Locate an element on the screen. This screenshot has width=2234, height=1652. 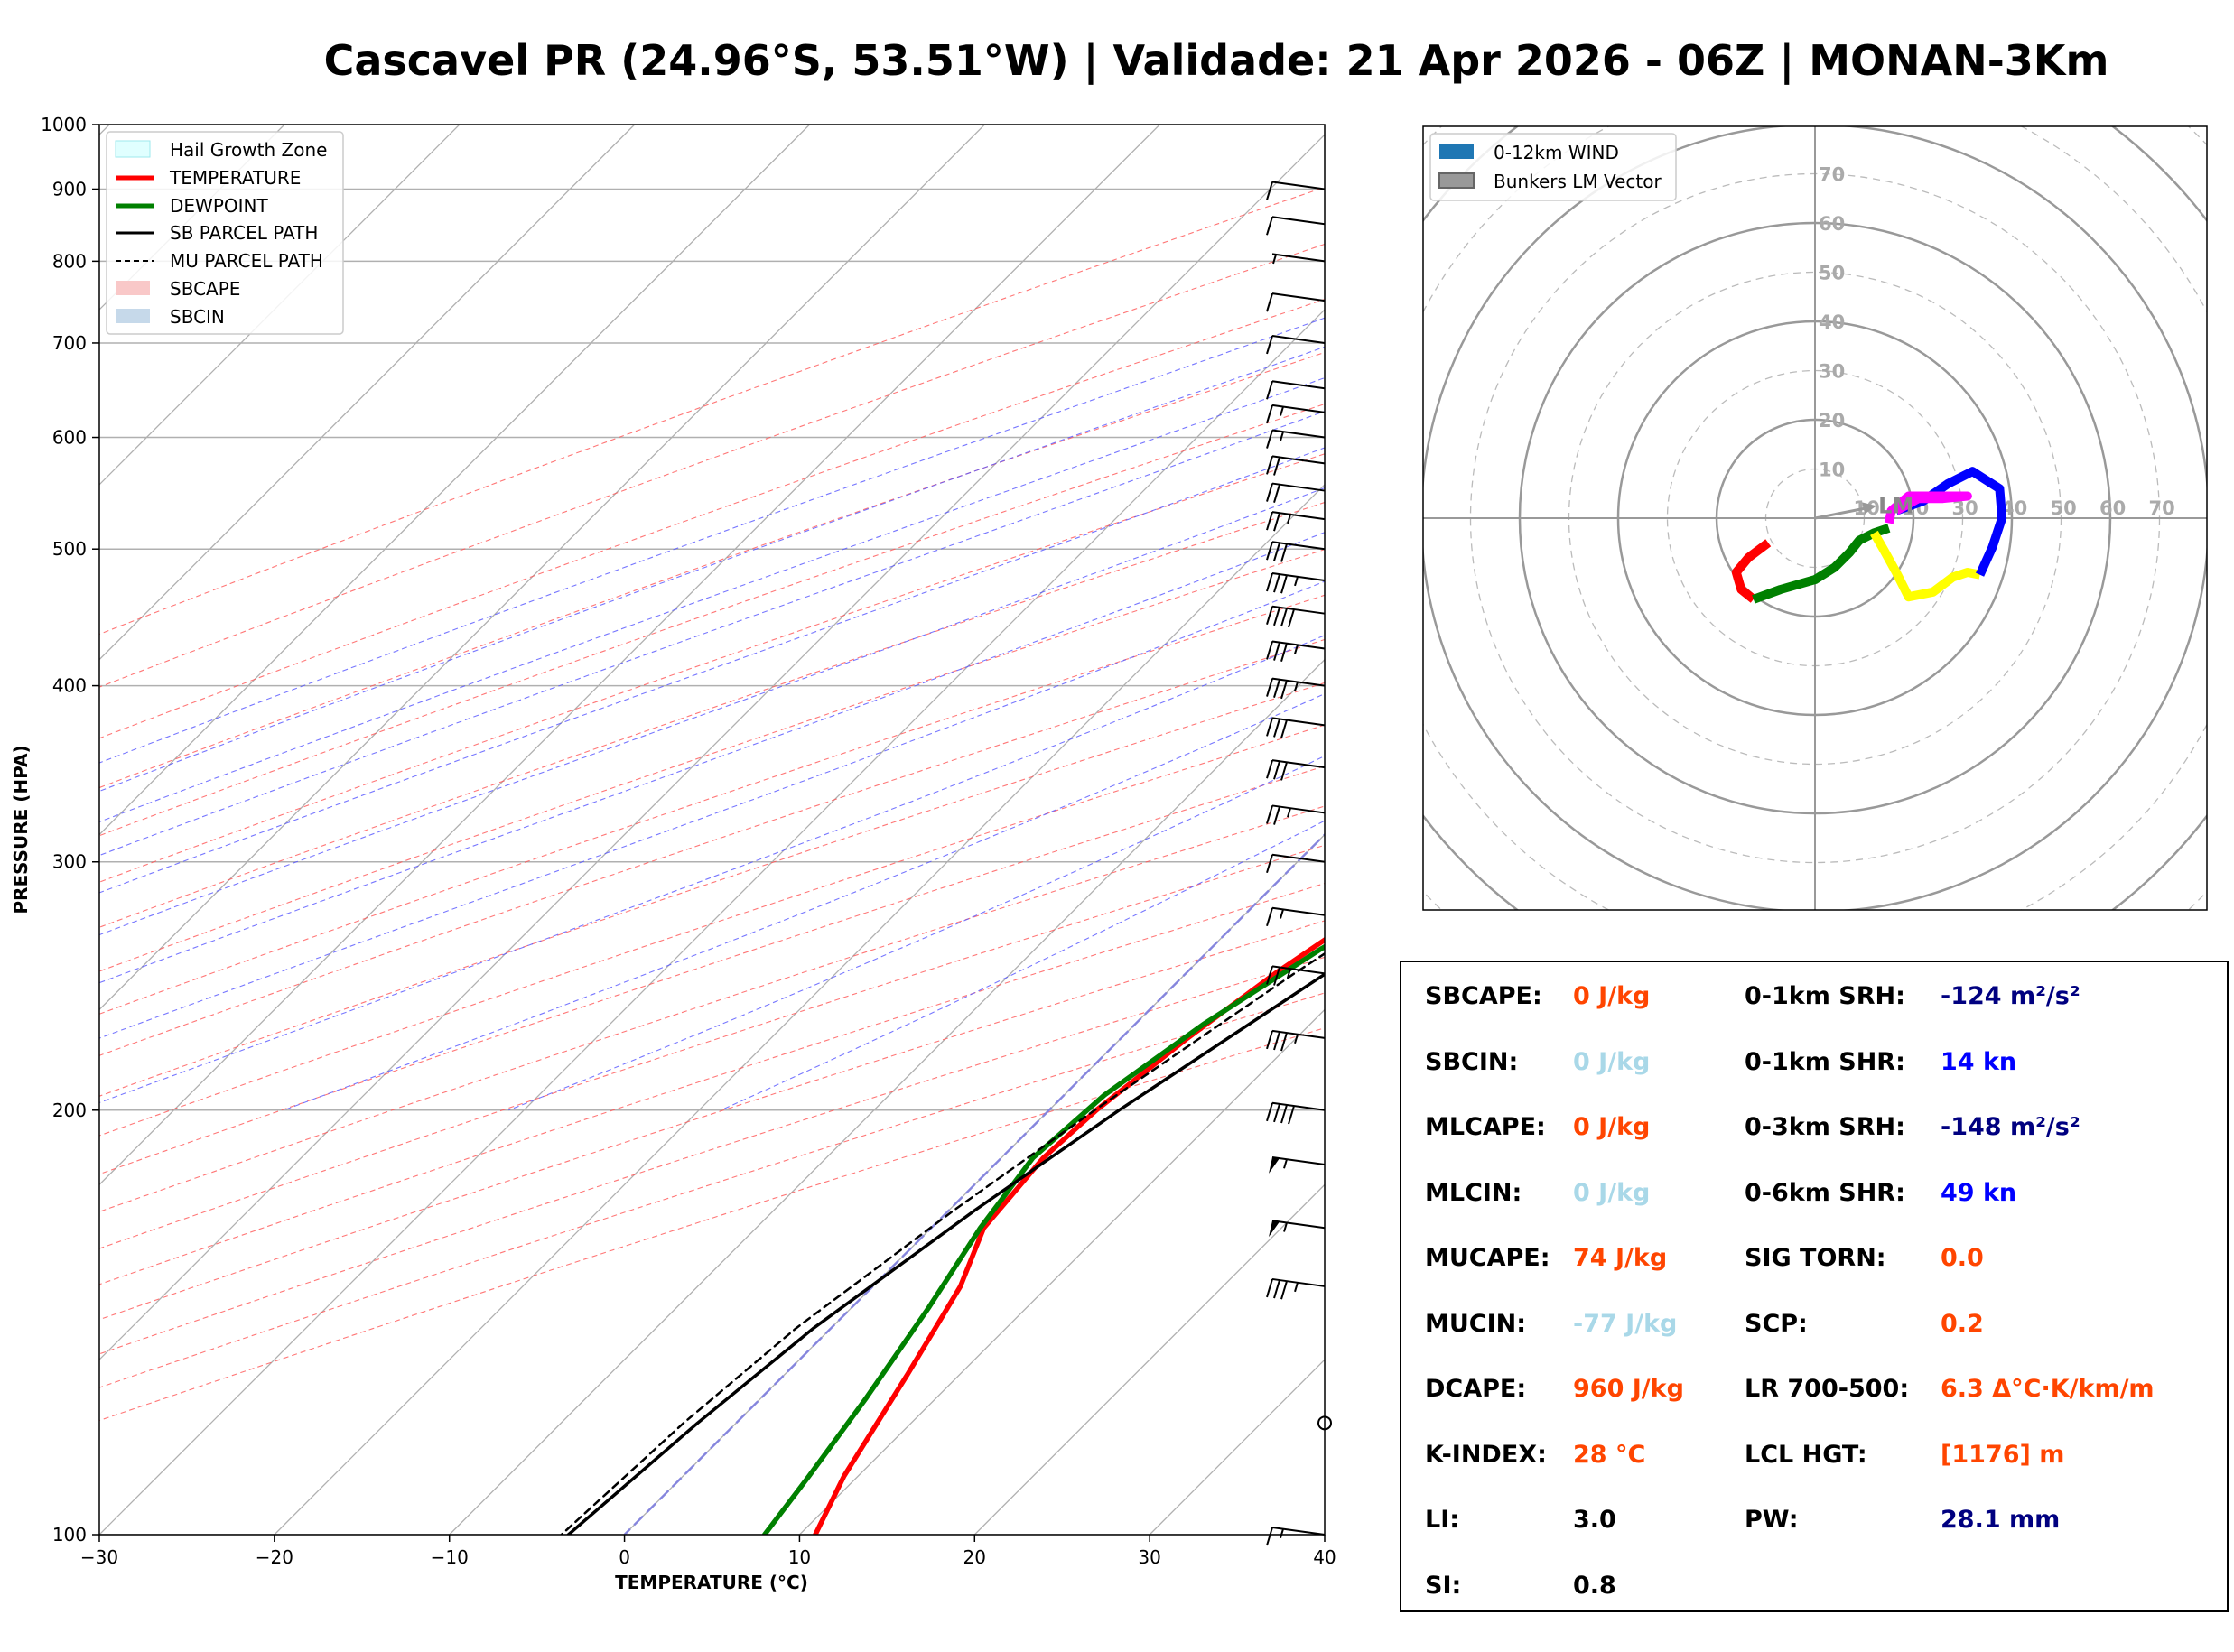
mu-parcel-line is located at coordinates (942, 1243).